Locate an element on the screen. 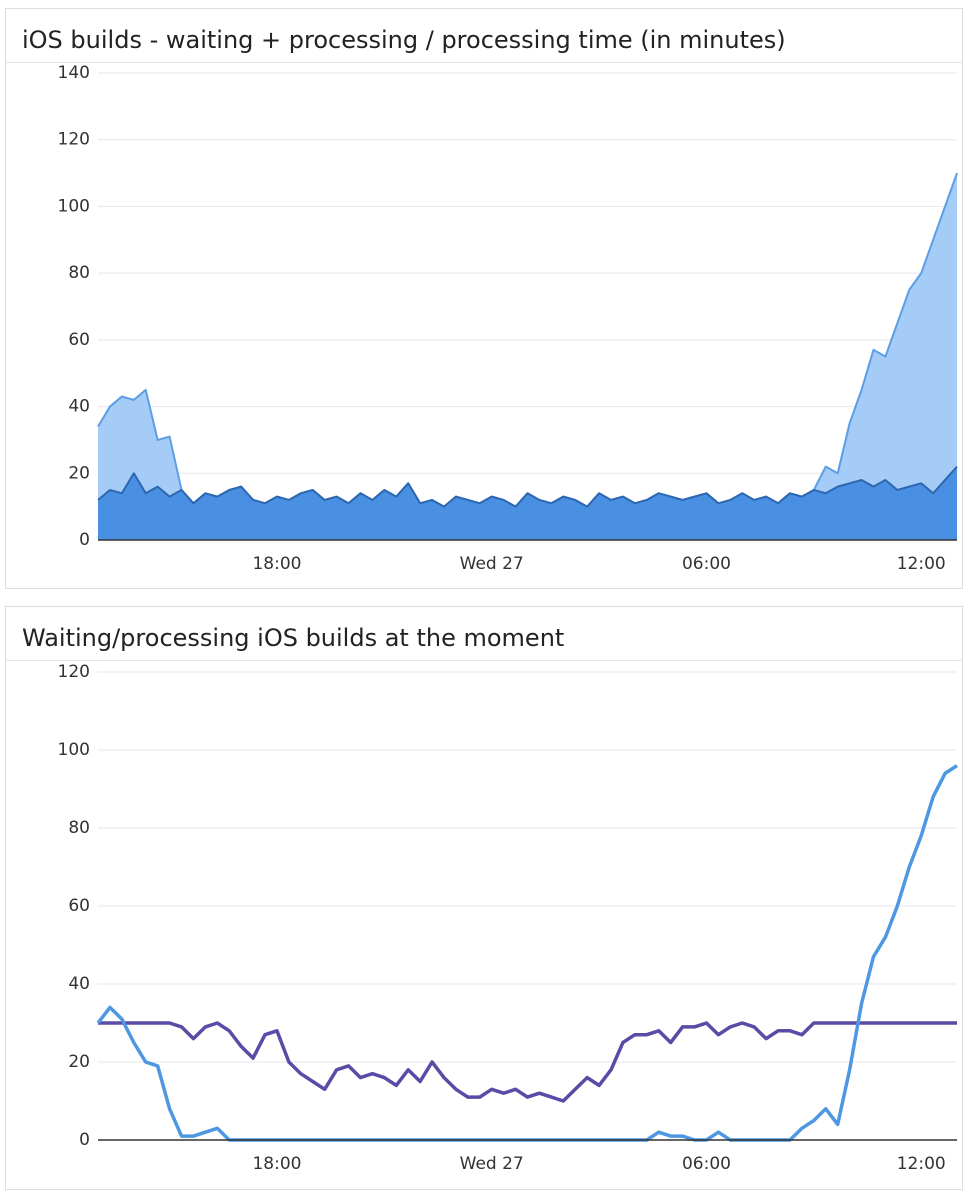 The image size is (968, 1198). line is located at coordinates (527, 1062).